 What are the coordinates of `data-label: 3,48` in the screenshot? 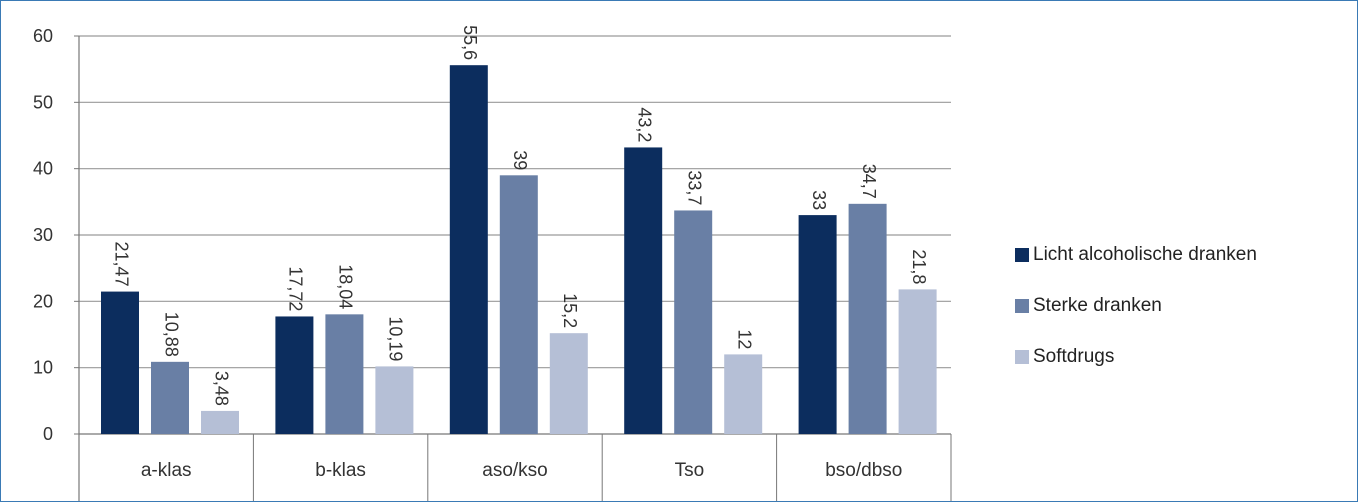 It's located at (221, 388).